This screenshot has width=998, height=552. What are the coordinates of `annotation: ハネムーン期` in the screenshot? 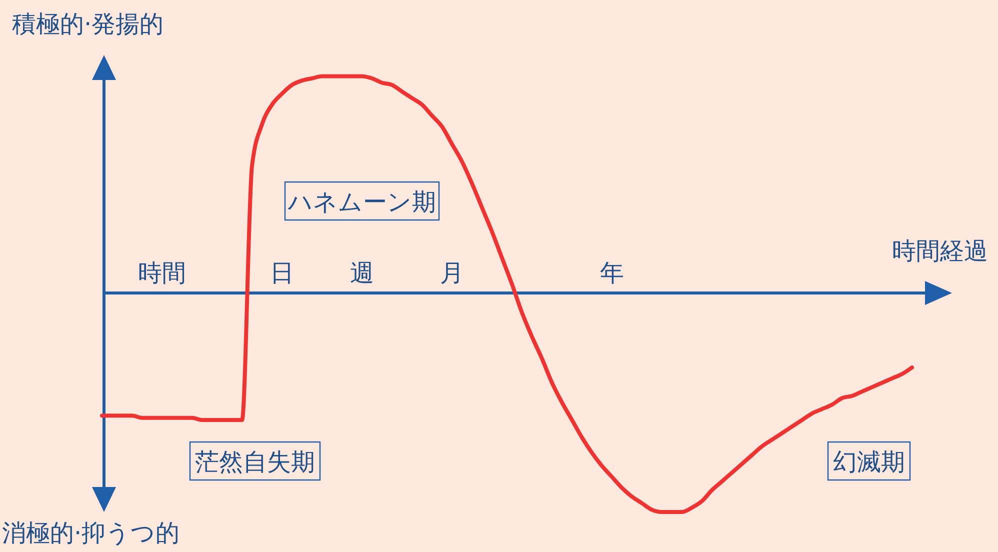 It's located at (361, 202).